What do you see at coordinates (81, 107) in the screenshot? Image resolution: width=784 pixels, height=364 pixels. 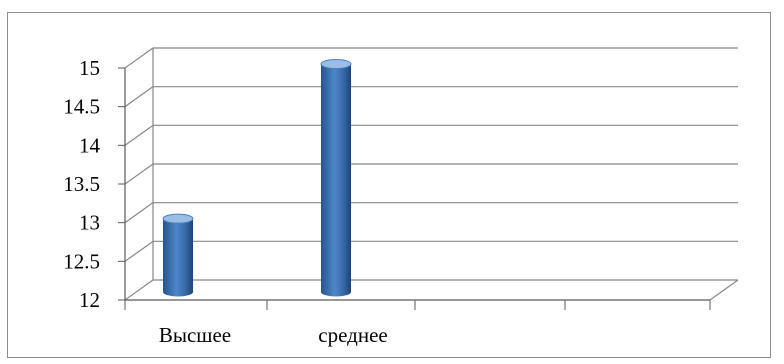 I see `y-tick-label-1: 14.5` at bounding box center [81, 107].